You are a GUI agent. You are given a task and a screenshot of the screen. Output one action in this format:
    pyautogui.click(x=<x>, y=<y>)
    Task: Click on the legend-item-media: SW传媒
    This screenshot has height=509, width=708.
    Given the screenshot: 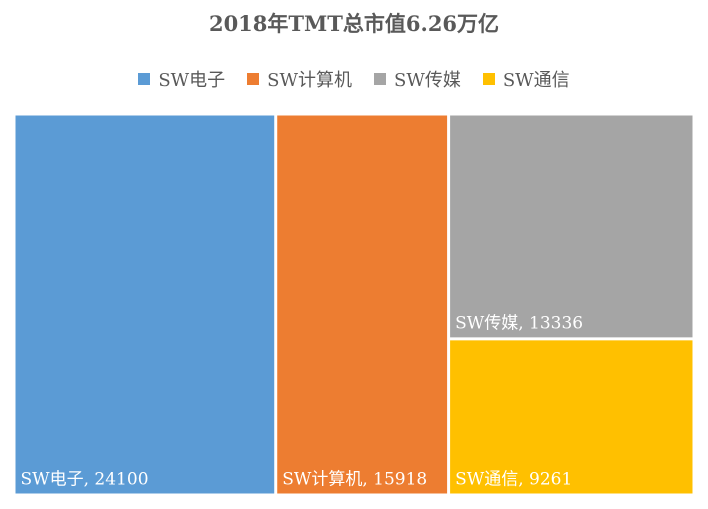 What is the action you would take?
    pyautogui.click(x=417, y=79)
    